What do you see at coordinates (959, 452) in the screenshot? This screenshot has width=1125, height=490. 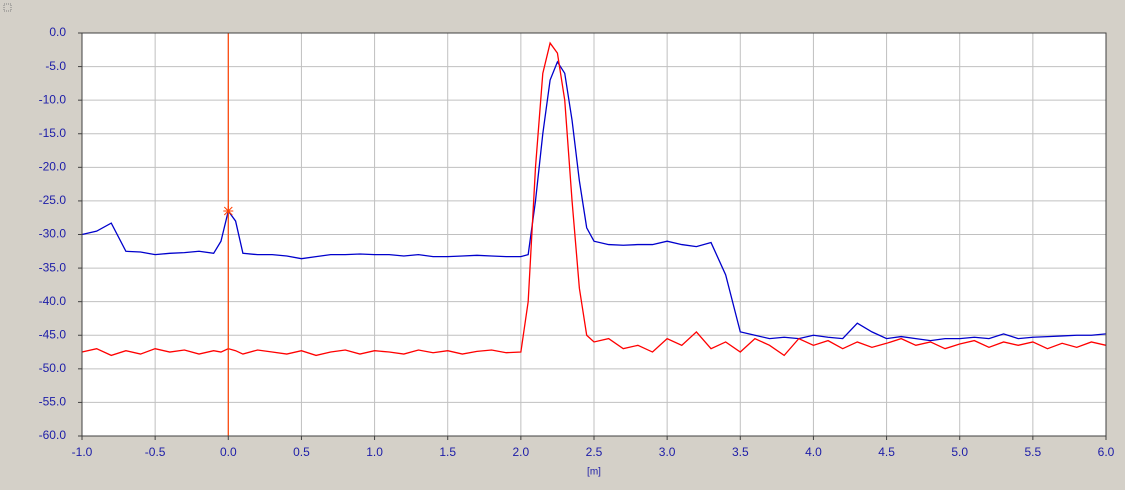 I see `x-tick-label: 5.0` at bounding box center [959, 452].